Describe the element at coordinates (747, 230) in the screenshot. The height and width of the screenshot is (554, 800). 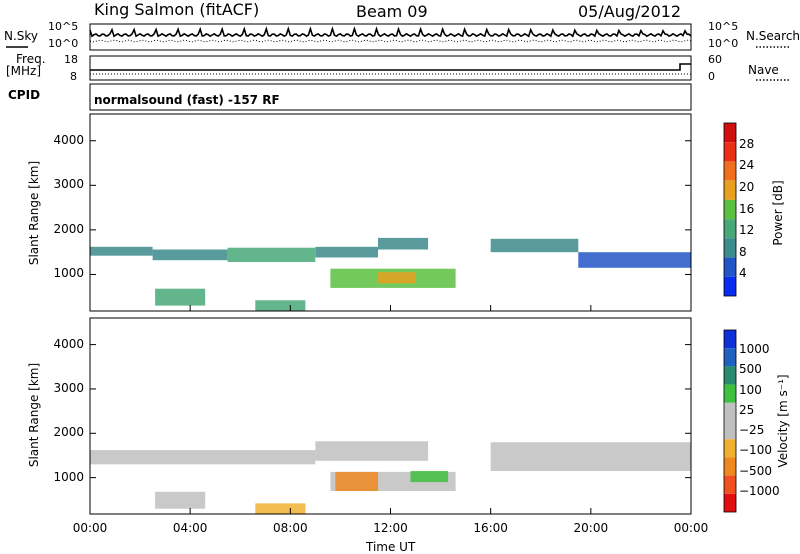
I see `power-colorbar-tick-label: 12` at that location.